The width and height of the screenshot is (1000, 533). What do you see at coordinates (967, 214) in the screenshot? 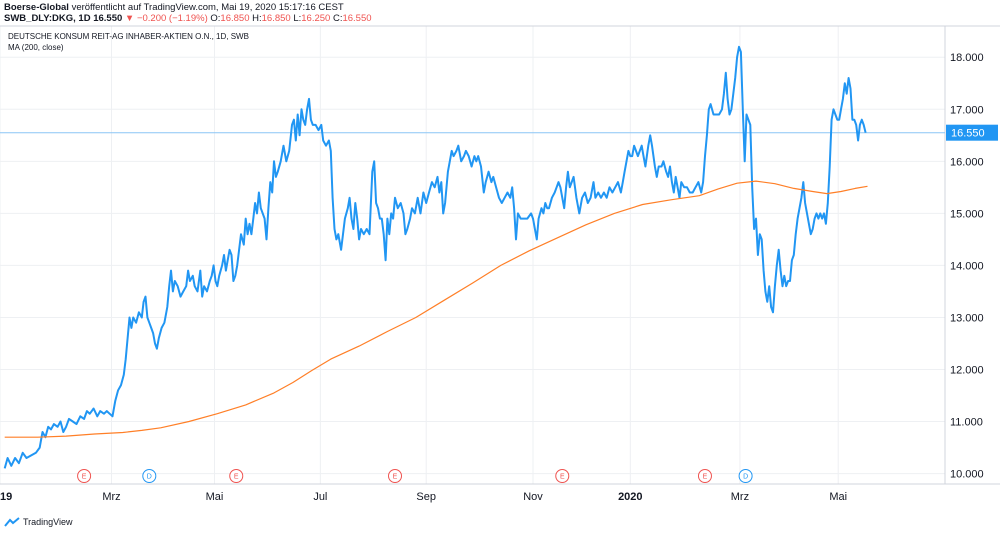
I see `y-tick-label: 15.000` at bounding box center [967, 214].